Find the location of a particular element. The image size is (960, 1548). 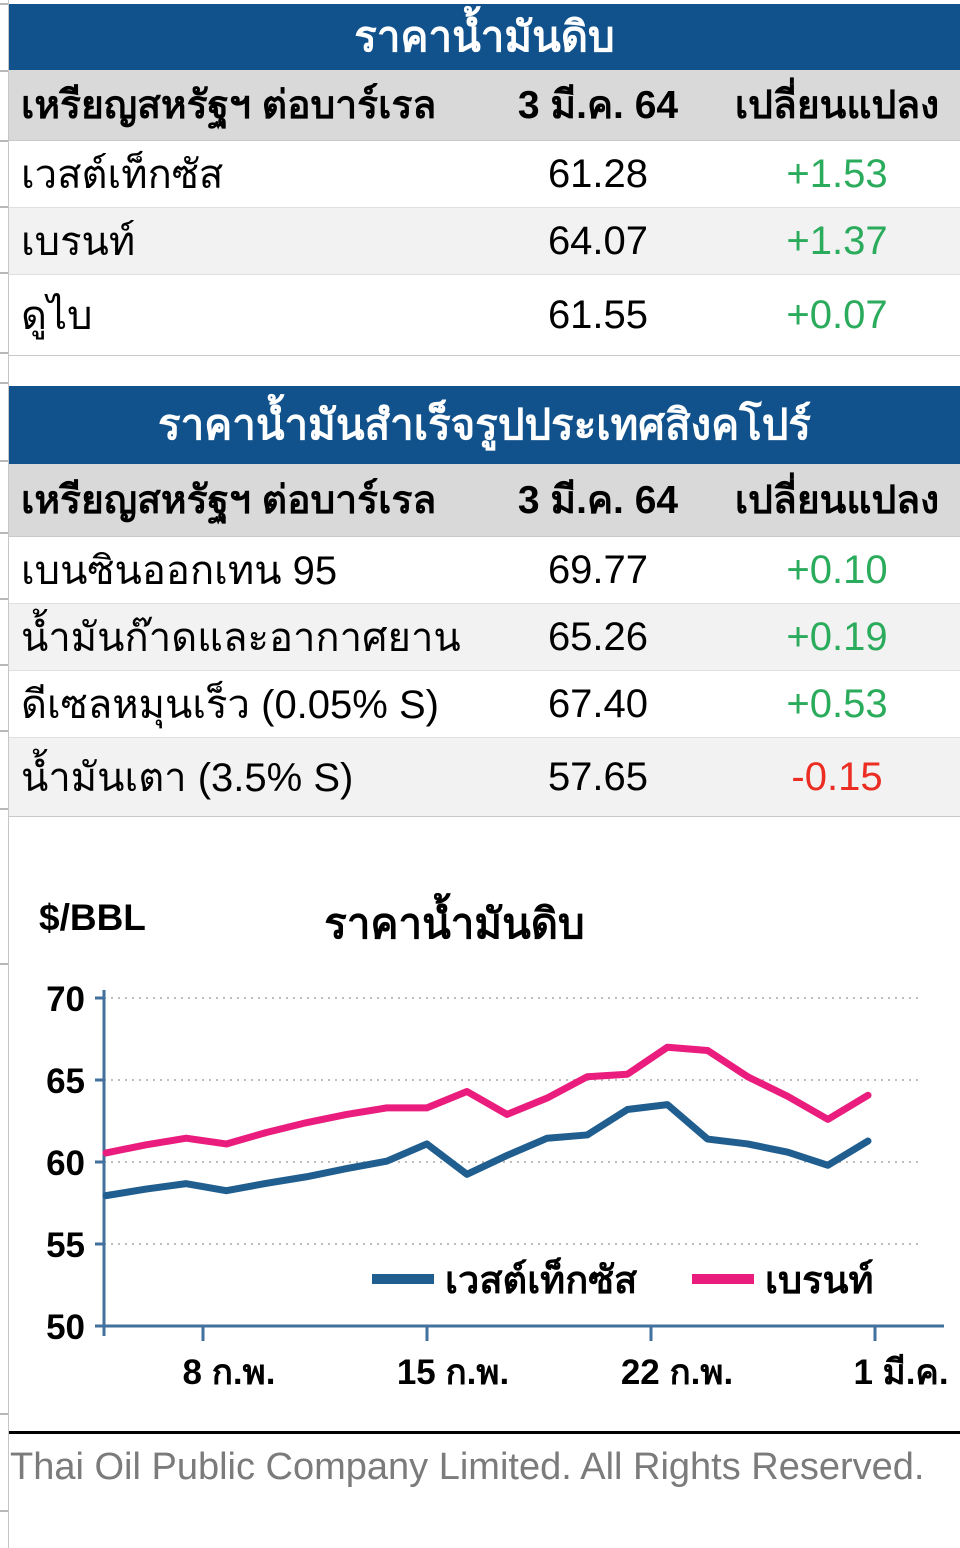

y-tick-label: 70 is located at coordinates (65, 999).